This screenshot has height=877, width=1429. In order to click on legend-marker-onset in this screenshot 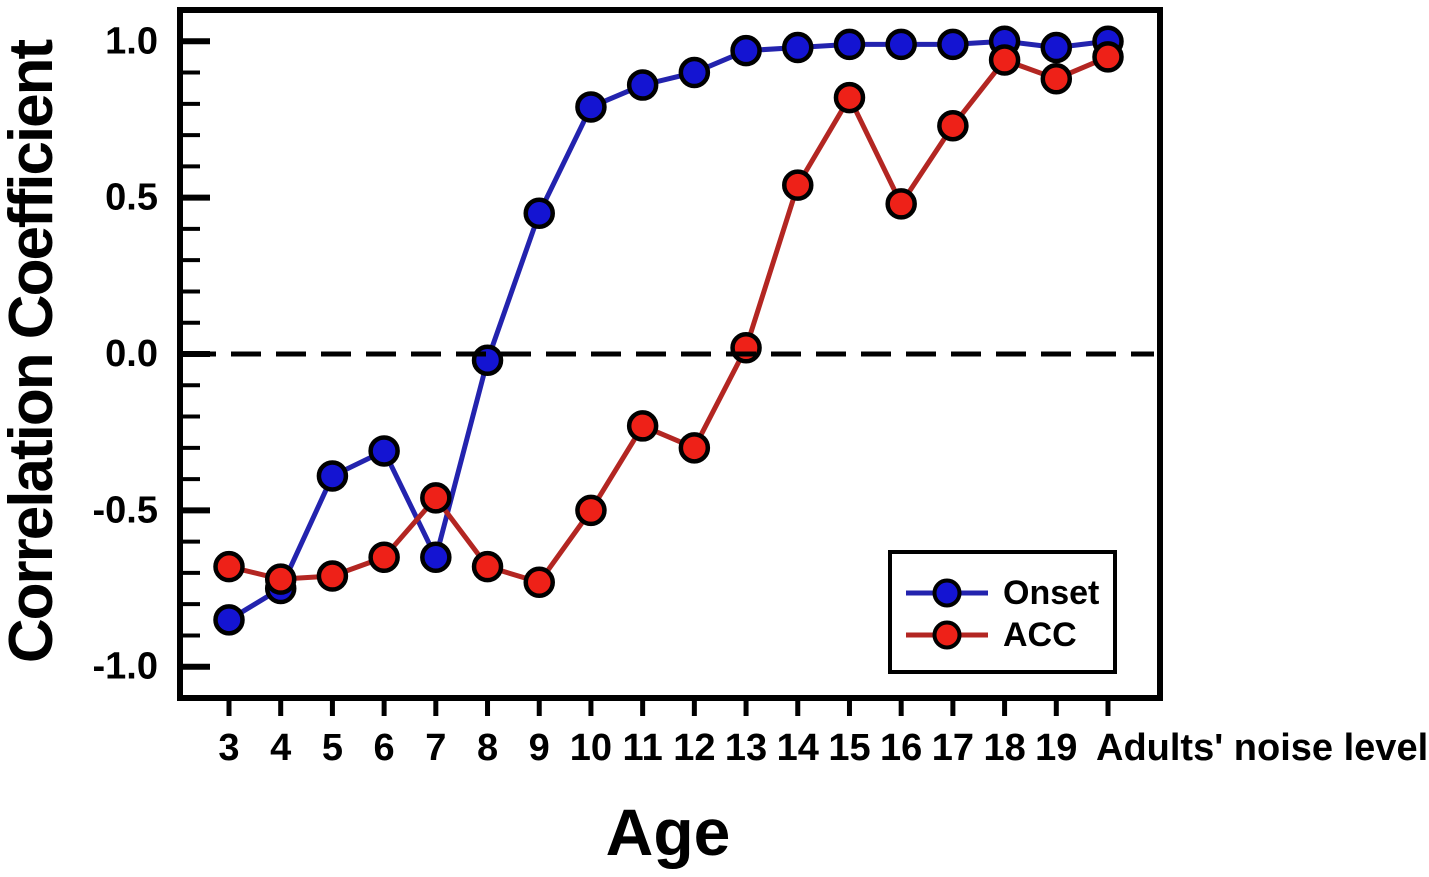, I will do `click(947, 593)`.